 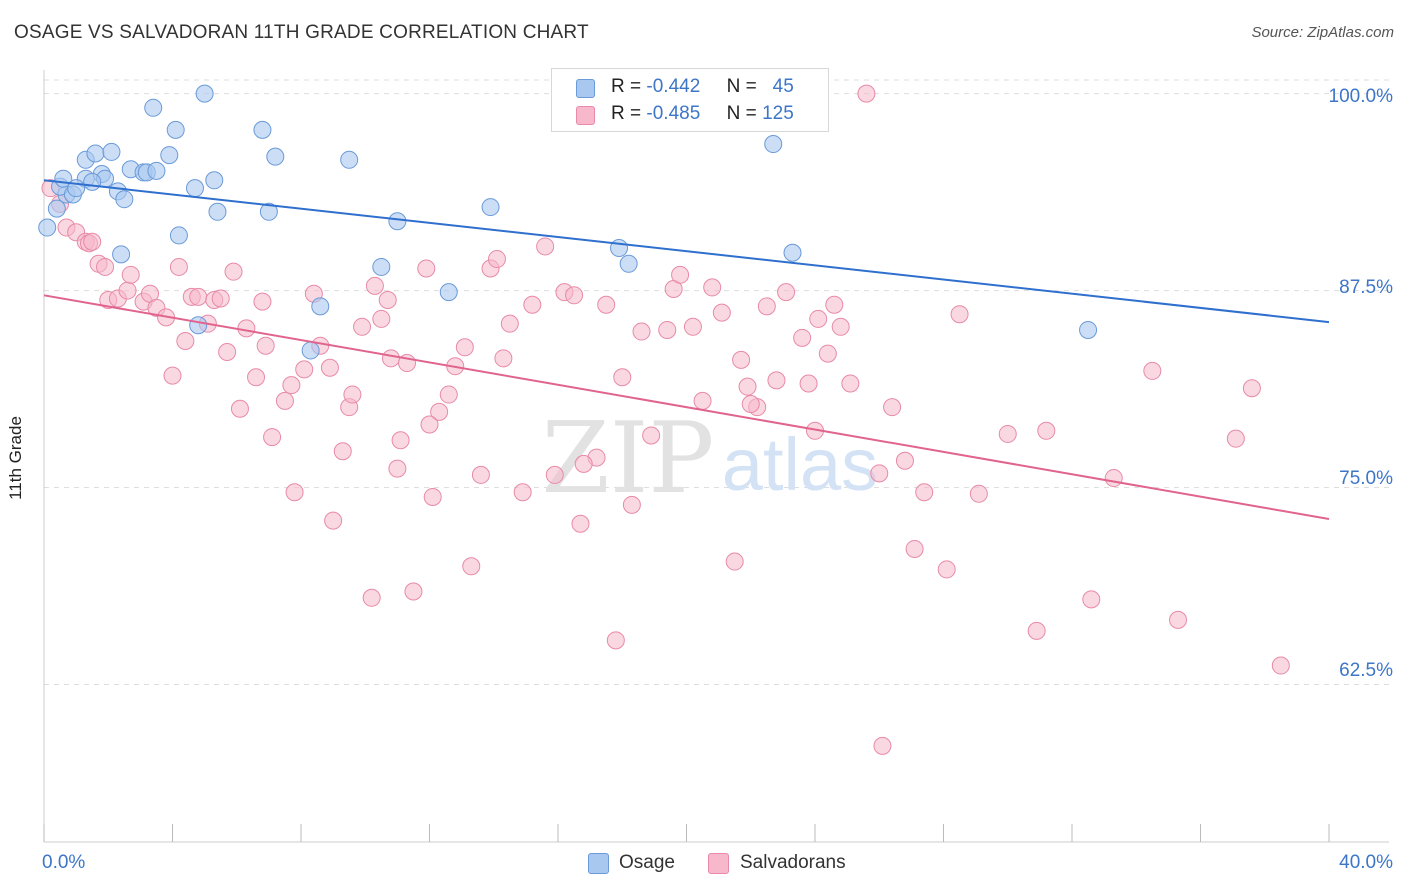 I want to click on osage-legend-swatch, so click(x=598, y=863).